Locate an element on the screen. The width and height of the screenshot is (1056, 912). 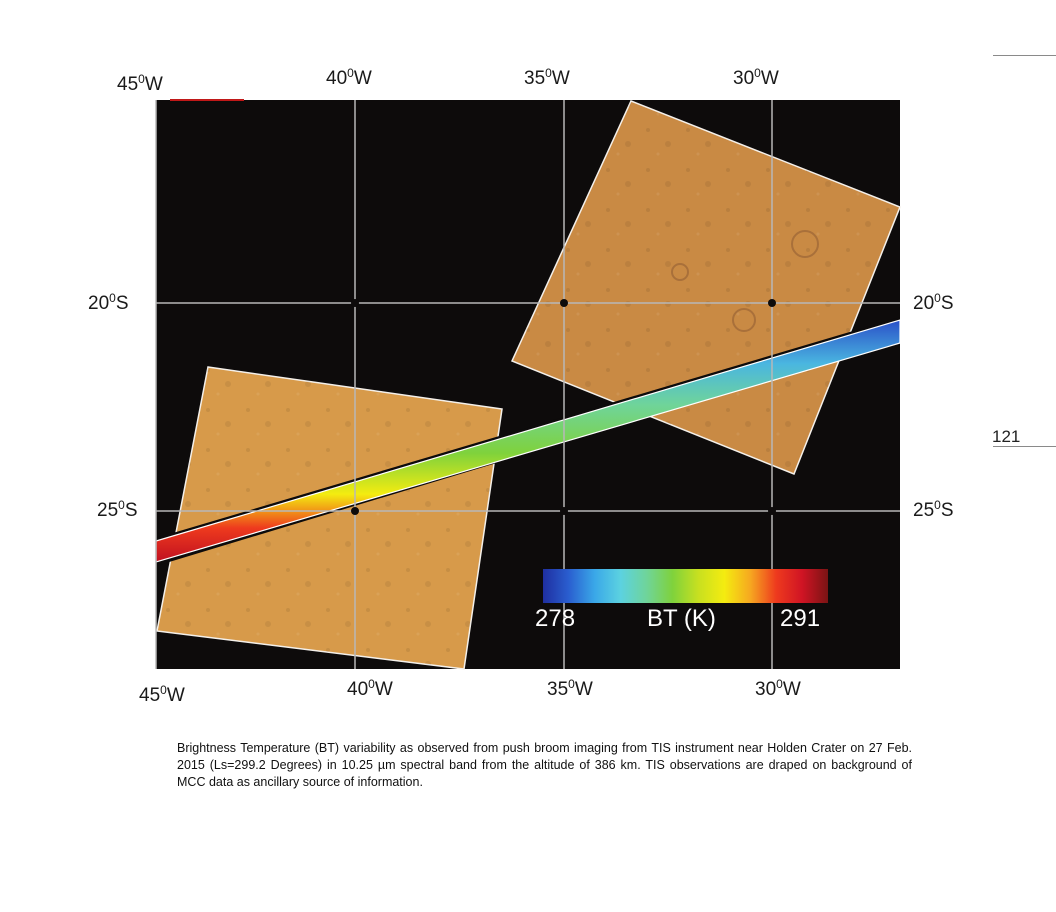
page-number-rule is located at coordinates (1024, 446).